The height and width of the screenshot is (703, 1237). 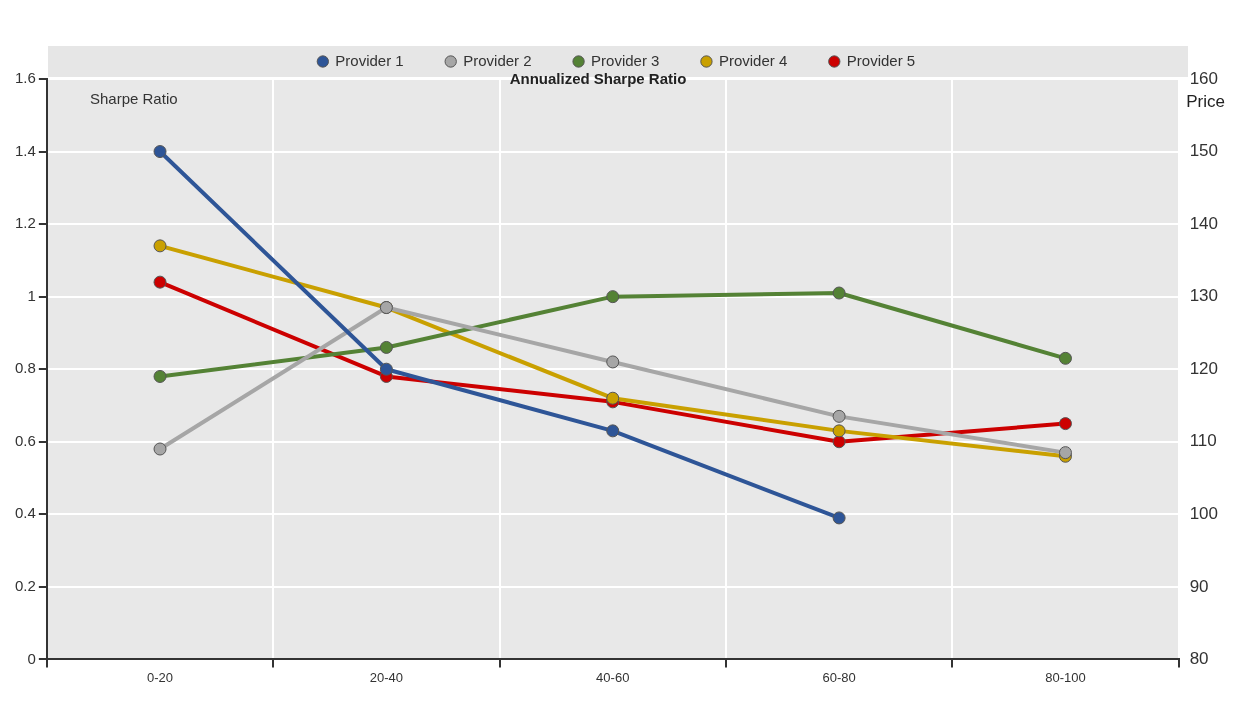 I want to click on y2-tick-label: 80, so click(x=1199, y=659).